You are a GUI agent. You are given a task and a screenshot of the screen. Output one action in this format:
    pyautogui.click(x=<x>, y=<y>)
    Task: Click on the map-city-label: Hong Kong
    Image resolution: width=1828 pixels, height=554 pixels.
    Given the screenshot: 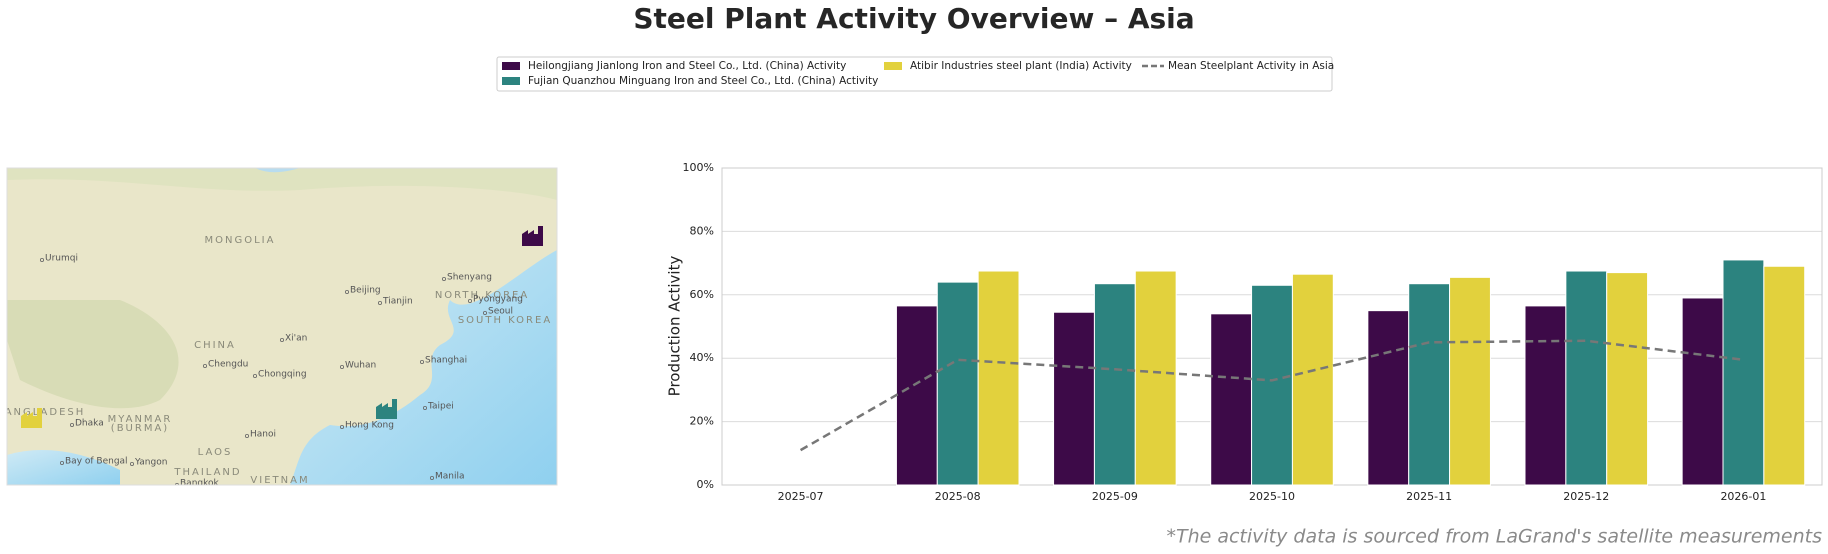 What is the action you would take?
    pyautogui.click(x=369, y=426)
    